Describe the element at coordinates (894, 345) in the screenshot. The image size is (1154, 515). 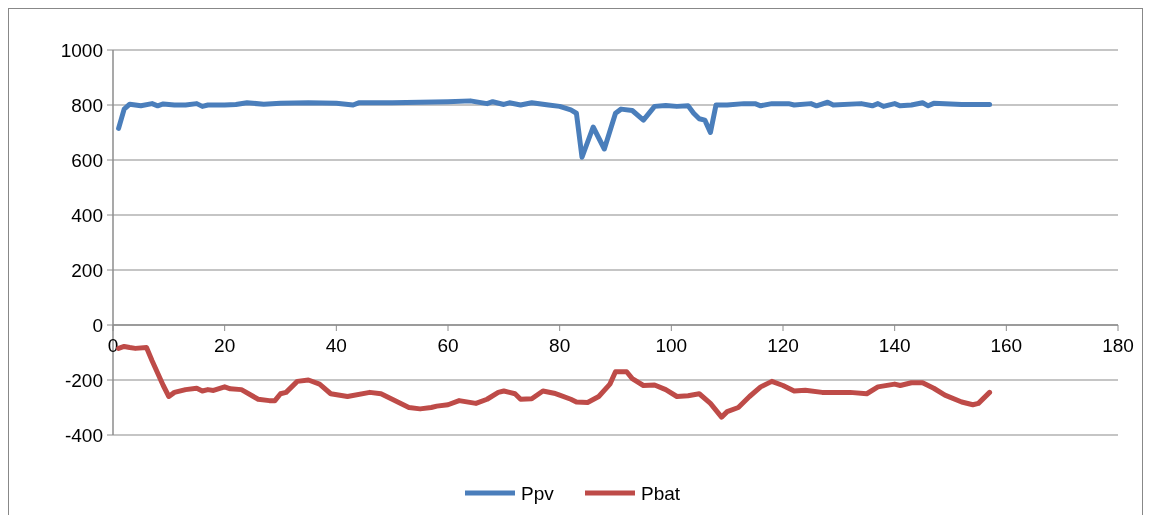
I see `x-tick-label: 140` at that location.